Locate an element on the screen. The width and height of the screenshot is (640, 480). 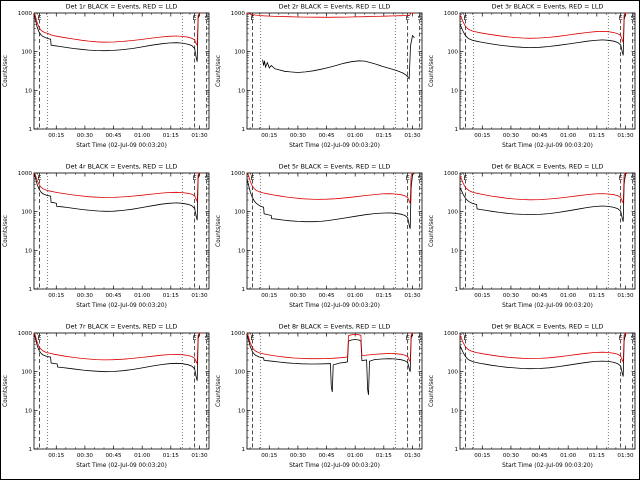
chart-title: Det 9r BLACK = Events, RED = LLD is located at coordinates (548, 327).